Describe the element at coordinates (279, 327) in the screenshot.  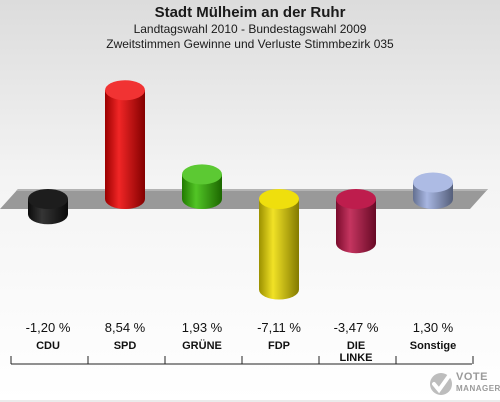
I see `value-label: -7,11 %` at that location.